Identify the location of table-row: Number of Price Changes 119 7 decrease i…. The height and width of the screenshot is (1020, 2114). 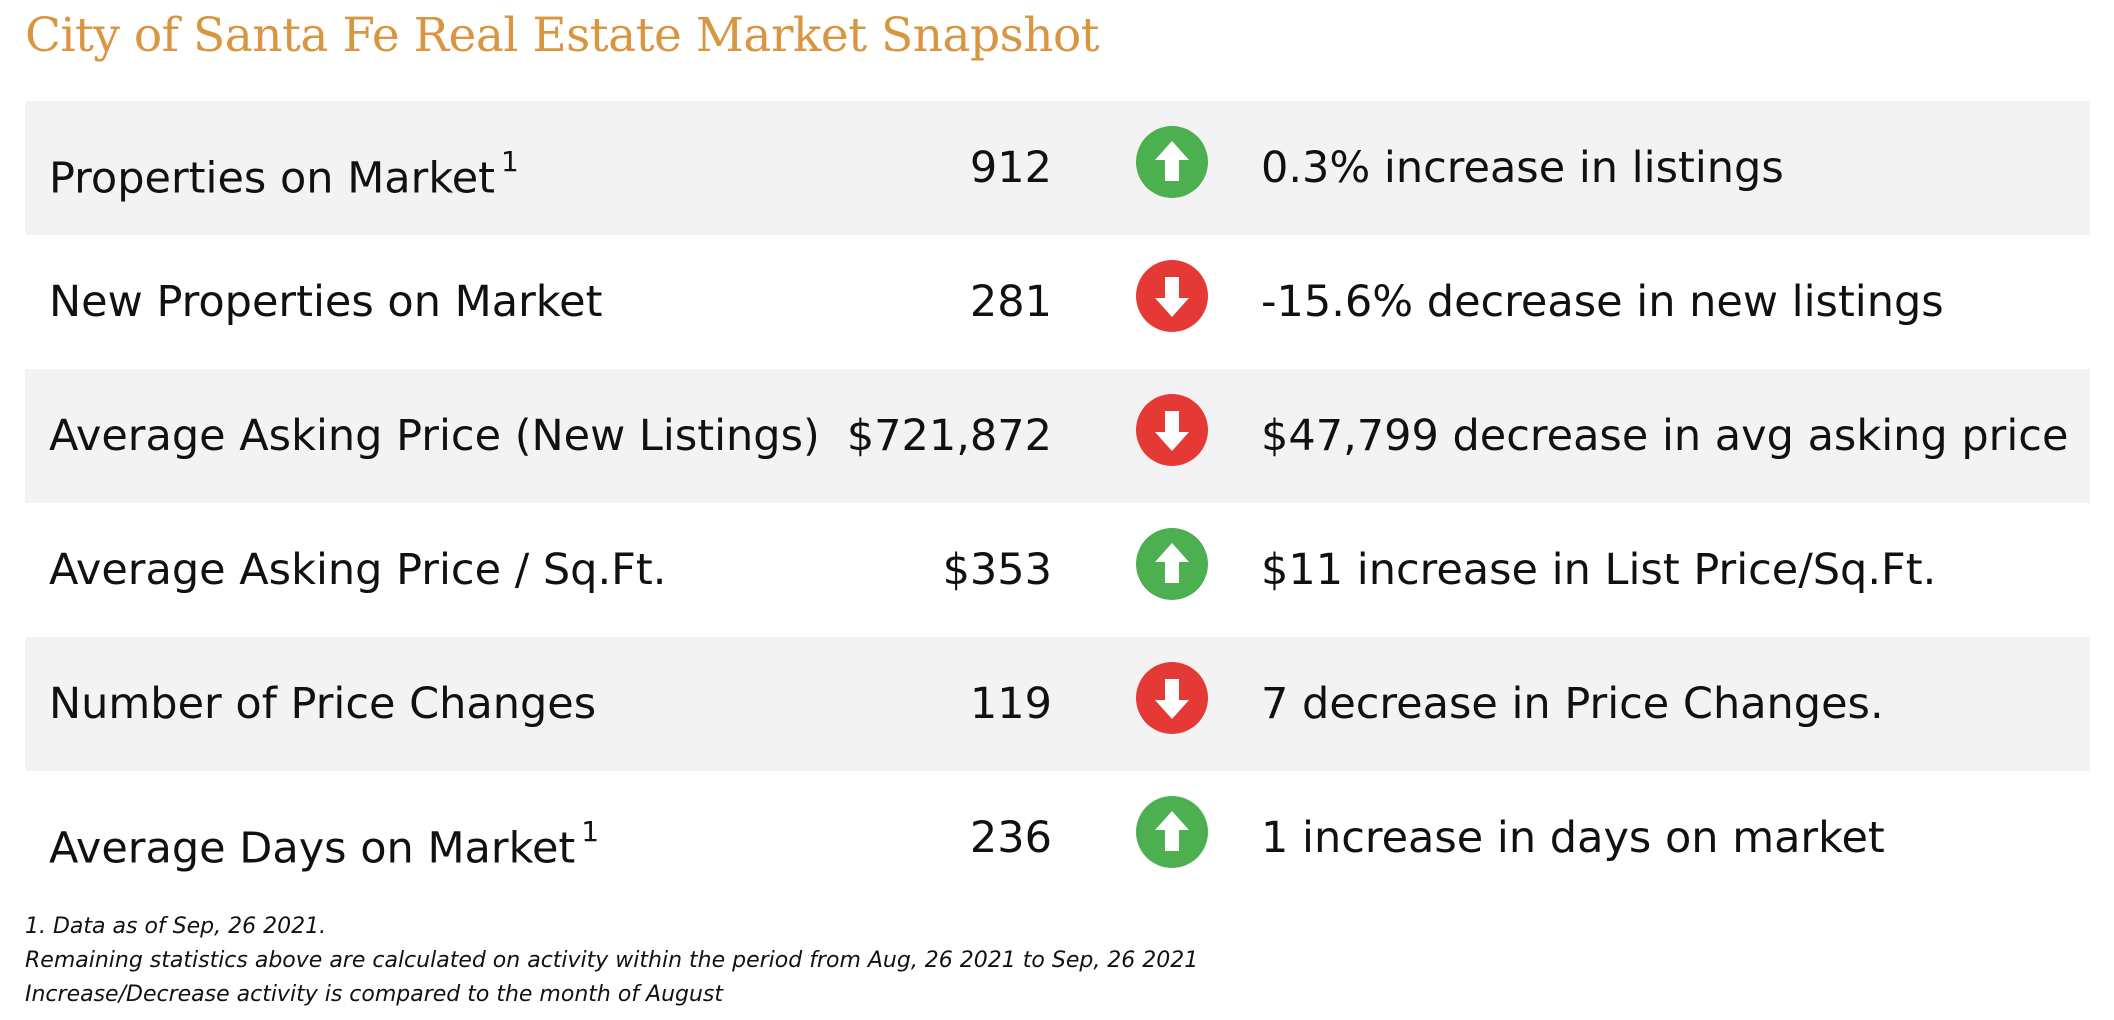
(1057, 704).